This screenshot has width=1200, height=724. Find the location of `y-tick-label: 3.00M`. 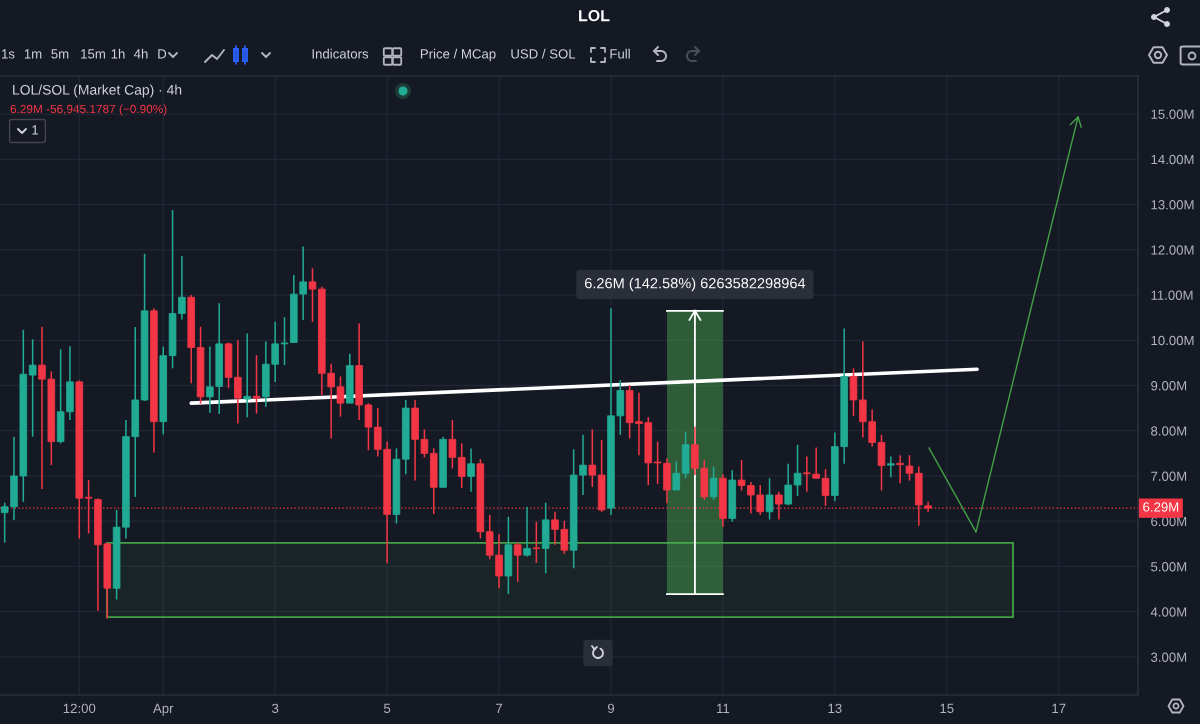

y-tick-label: 3.00M is located at coordinates (1169, 657).